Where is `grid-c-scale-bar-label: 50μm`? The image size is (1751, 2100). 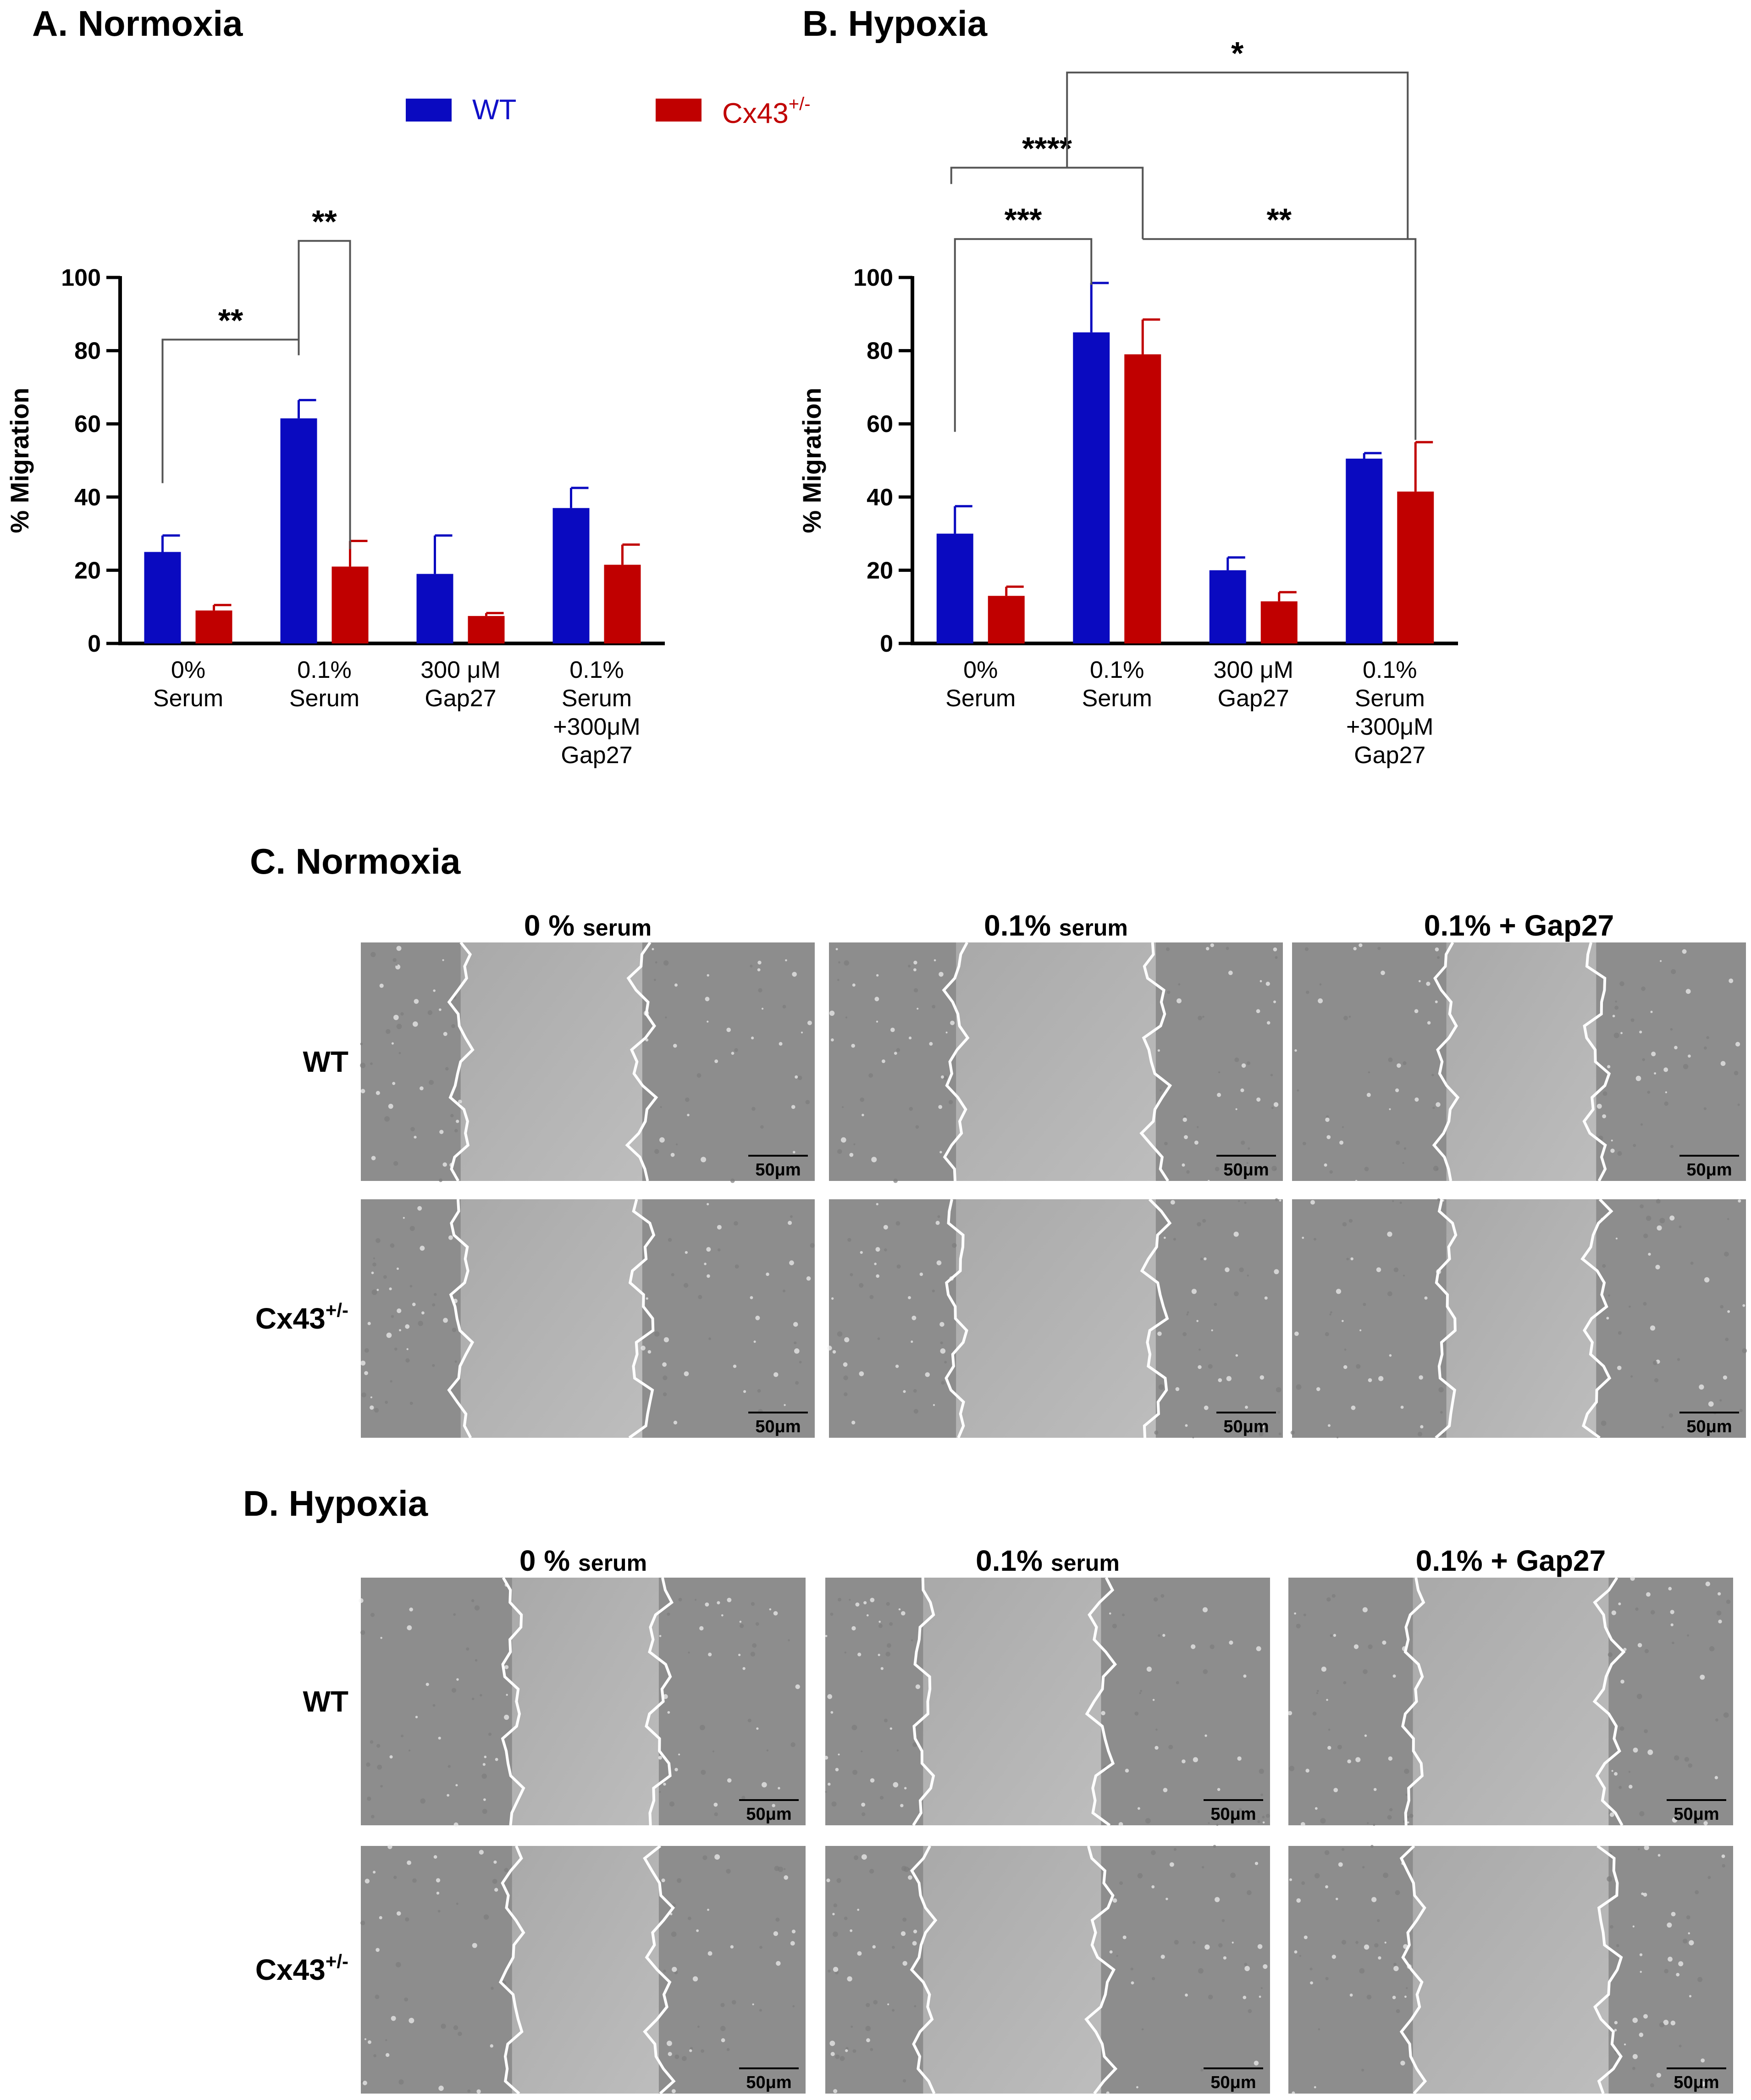 grid-c-scale-bar-label: 50μm is located at coordinates (1246, 1426).